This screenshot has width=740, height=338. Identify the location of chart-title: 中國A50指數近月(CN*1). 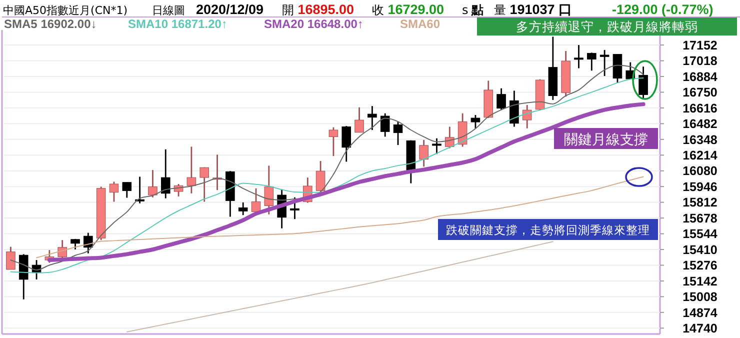
(65, 10).